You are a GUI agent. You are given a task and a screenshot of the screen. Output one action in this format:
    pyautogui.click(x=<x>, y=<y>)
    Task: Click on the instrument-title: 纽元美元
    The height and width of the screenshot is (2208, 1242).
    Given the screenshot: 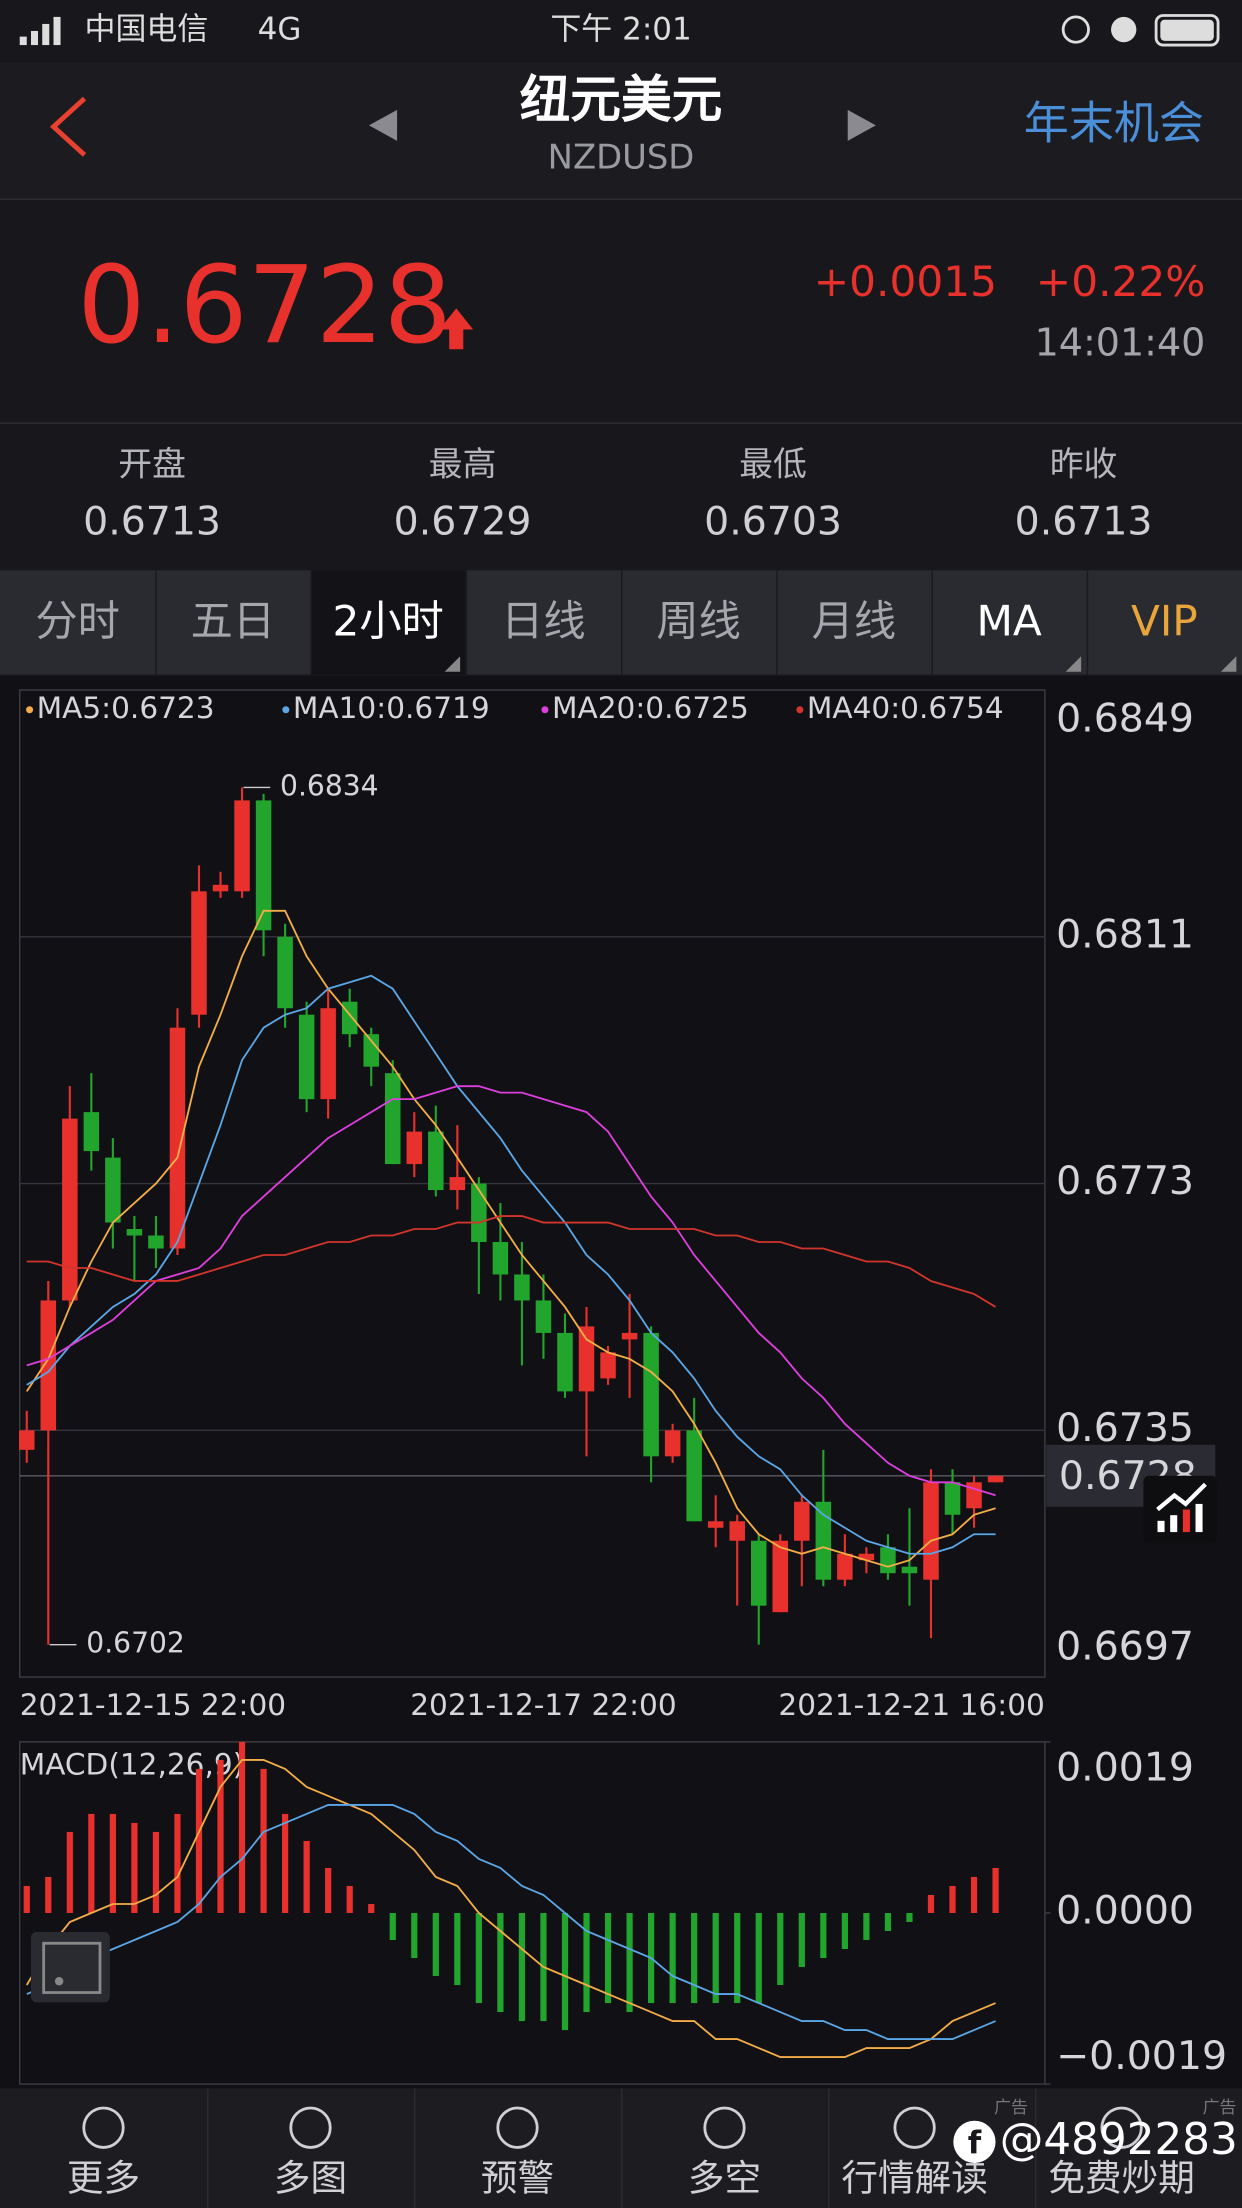 What is the action you would take?
    pyautogui.click(x=621, y=99)
    